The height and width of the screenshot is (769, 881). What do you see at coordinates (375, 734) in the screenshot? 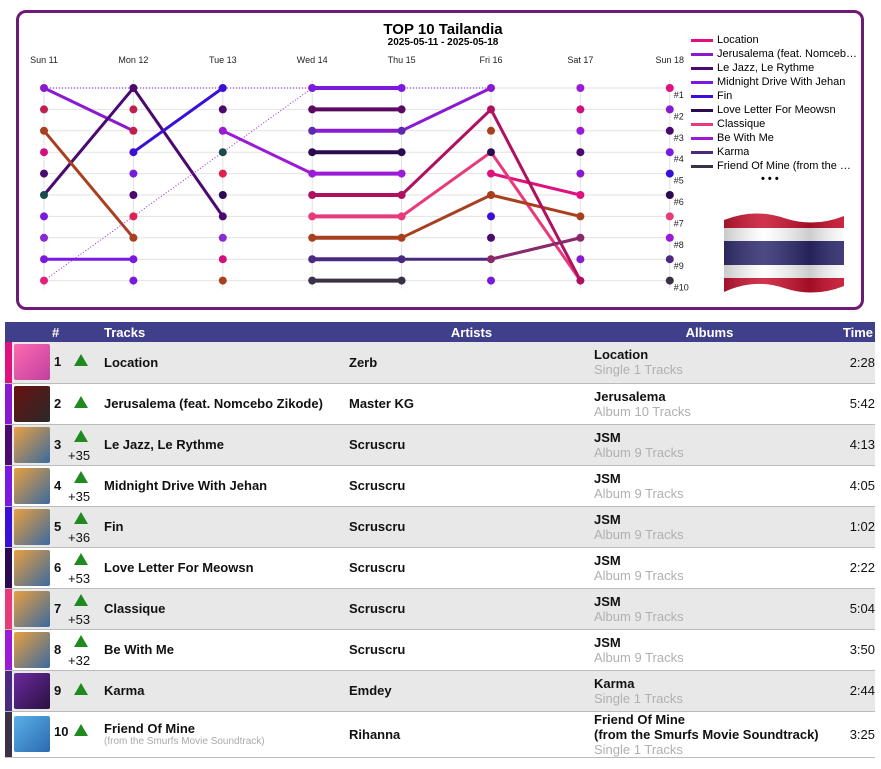
I see `artist-name: Rihanna` at bounding box center [375, 734].